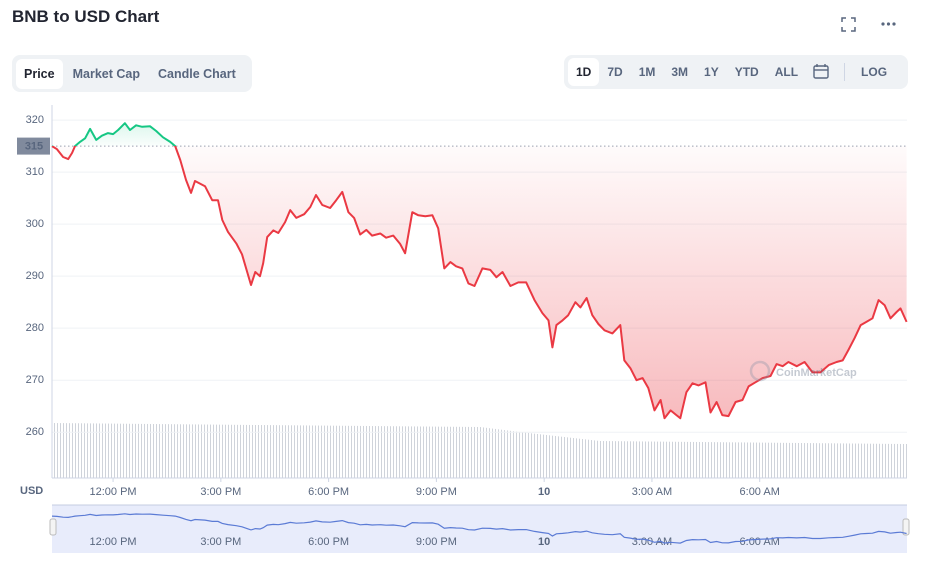 The image size is (936, 569). I want to click on volume-area, so click(479, 450).